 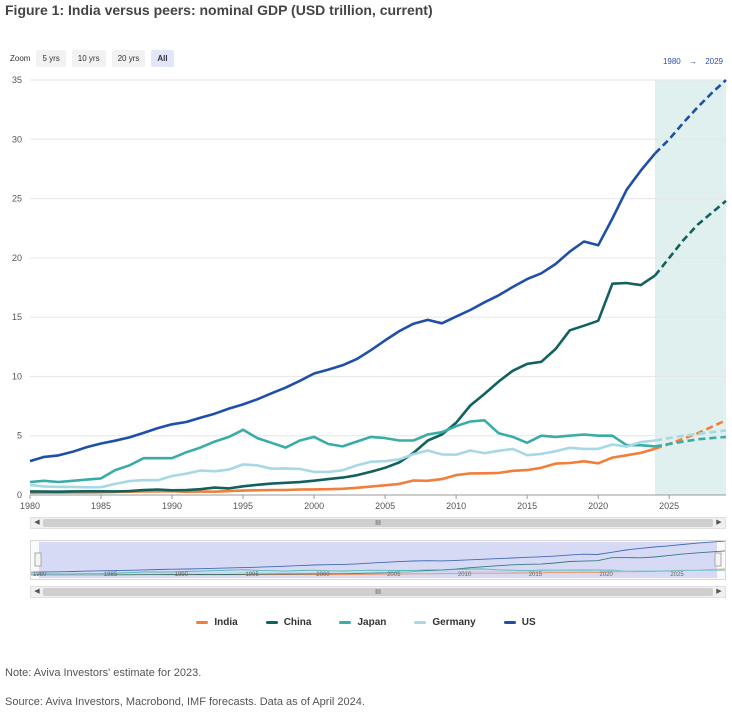 I want to click on scroll-left-icon: ◀, so click(x=37, y=522).